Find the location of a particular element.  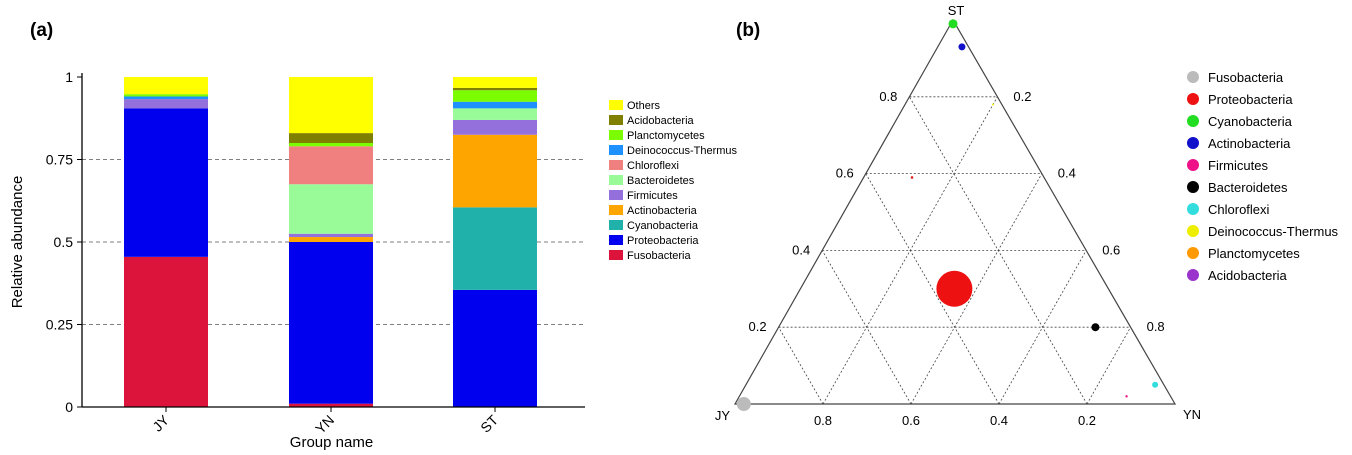

right-tick-label: 0.4 is located at coordinates (1067, 173).